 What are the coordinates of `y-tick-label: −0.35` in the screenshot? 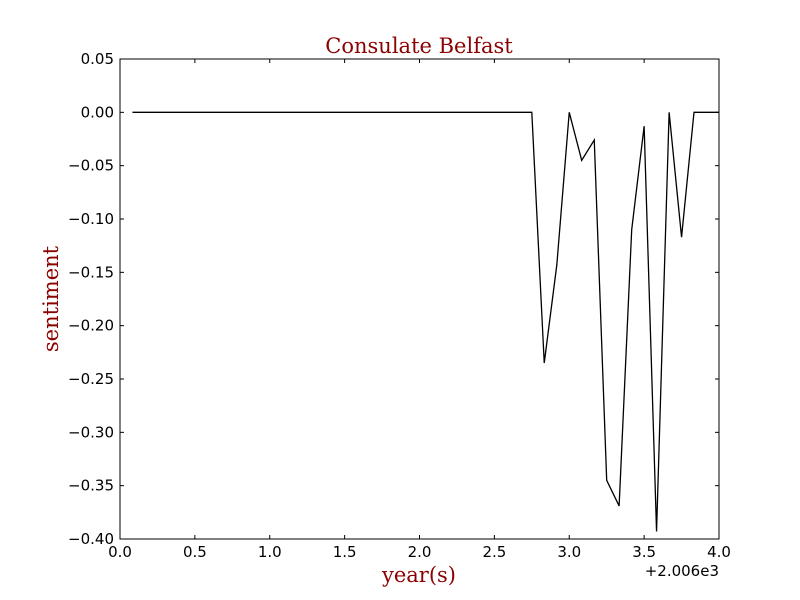 It's located at (91, 486).